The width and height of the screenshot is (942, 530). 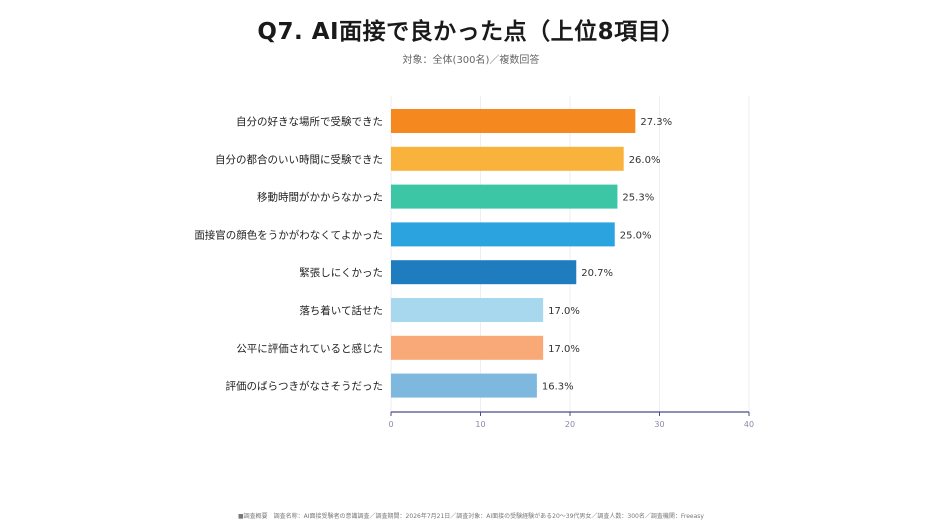 I want to click on x-tick-label: 30, so click(x=659, y=424).